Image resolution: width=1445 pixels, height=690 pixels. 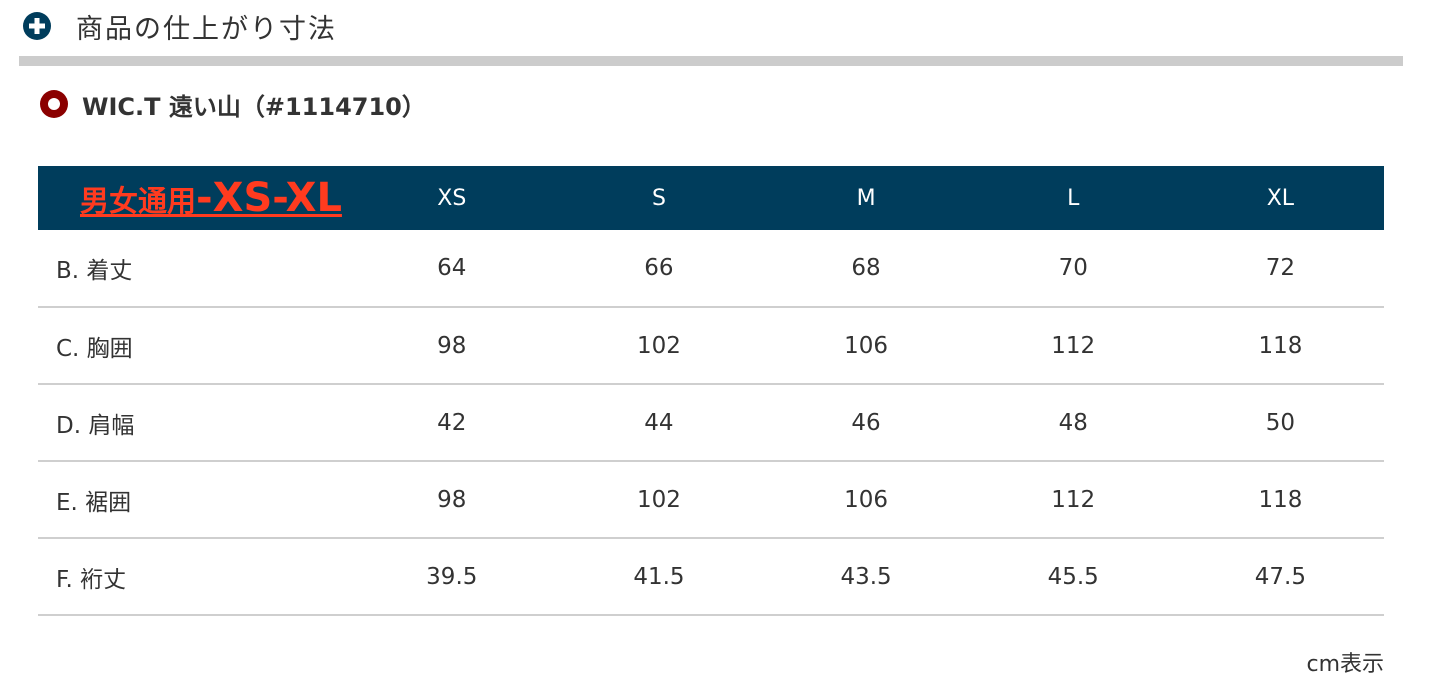 What do you see at coordinates (1073, 422) in the screenshot?
I see `table-cell: 48` at bounding box center [1073, 422].